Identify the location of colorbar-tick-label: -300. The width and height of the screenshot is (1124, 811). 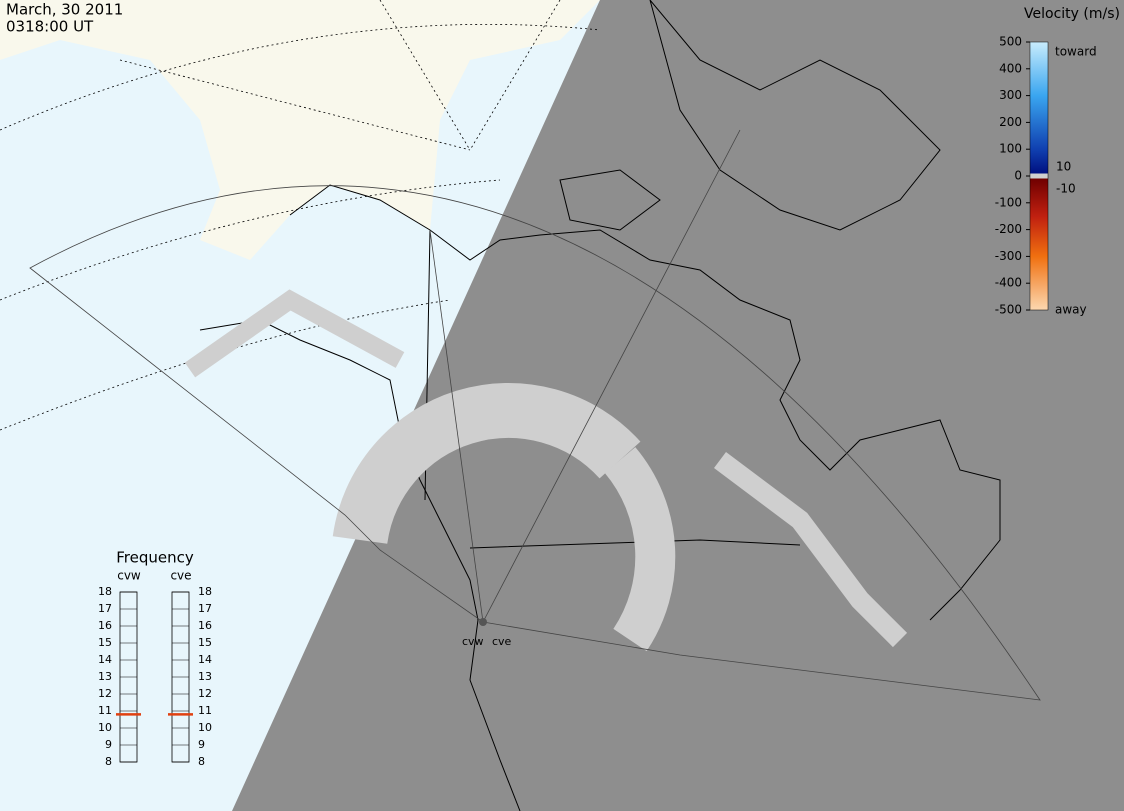
(1008, 256).